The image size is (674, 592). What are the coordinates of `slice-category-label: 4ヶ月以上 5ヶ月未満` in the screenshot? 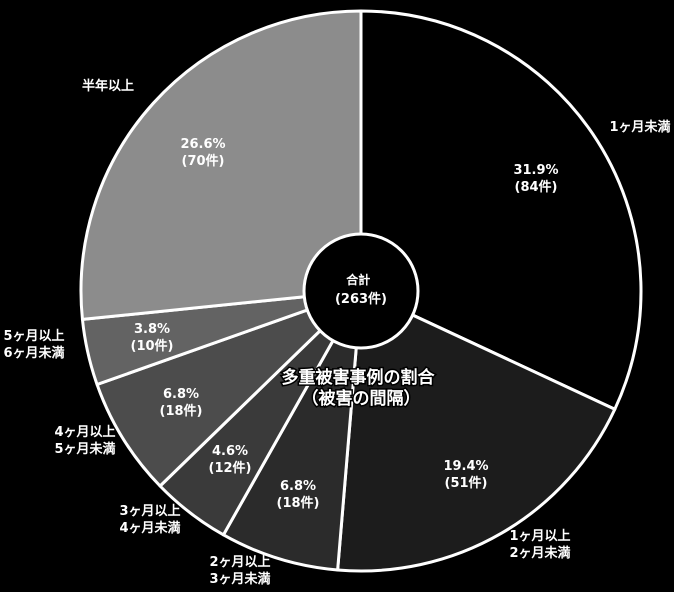 It's located at (84, 441).